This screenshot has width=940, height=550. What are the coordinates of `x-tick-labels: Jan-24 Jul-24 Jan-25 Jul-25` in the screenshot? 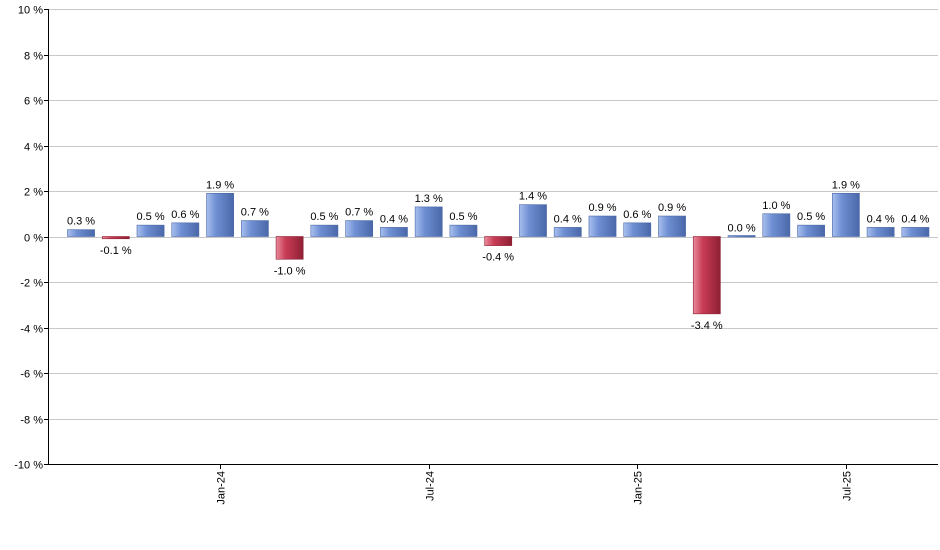 It's located at (535, 488).